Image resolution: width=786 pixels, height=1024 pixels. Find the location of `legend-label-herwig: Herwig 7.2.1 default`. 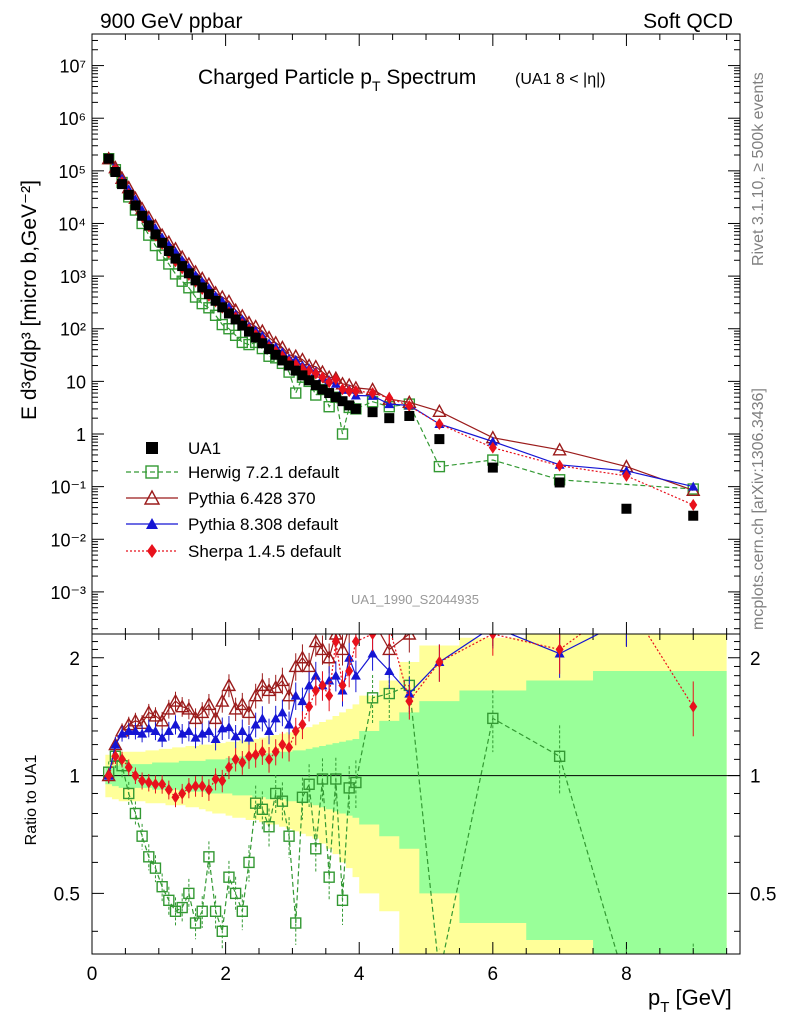

legend-label-herwig: Herwig 7.2.1 default is located at coordinates (263, 472).